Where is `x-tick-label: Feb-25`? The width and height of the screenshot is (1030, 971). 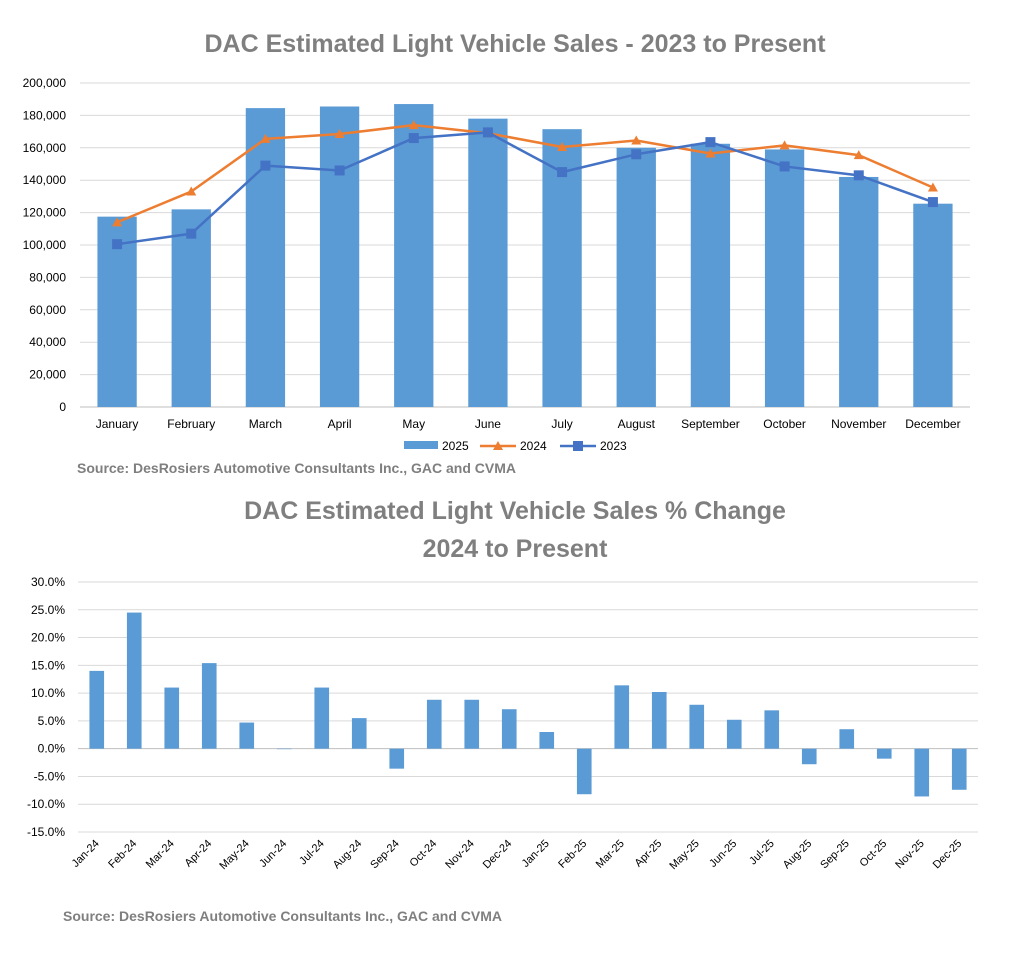
x-tick-label: Feb-25 is located at coordinates (572, 854).